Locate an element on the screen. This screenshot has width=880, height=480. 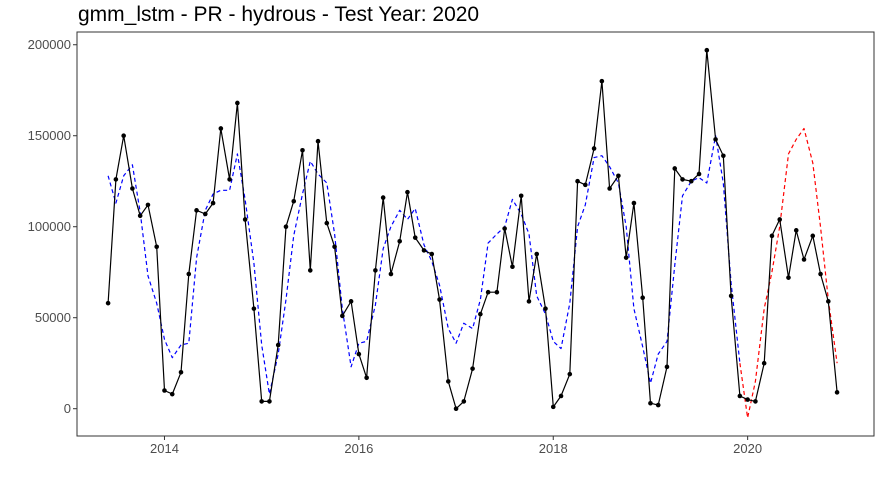
y-tick-label: 50000 is located at coordinates (53, 317).